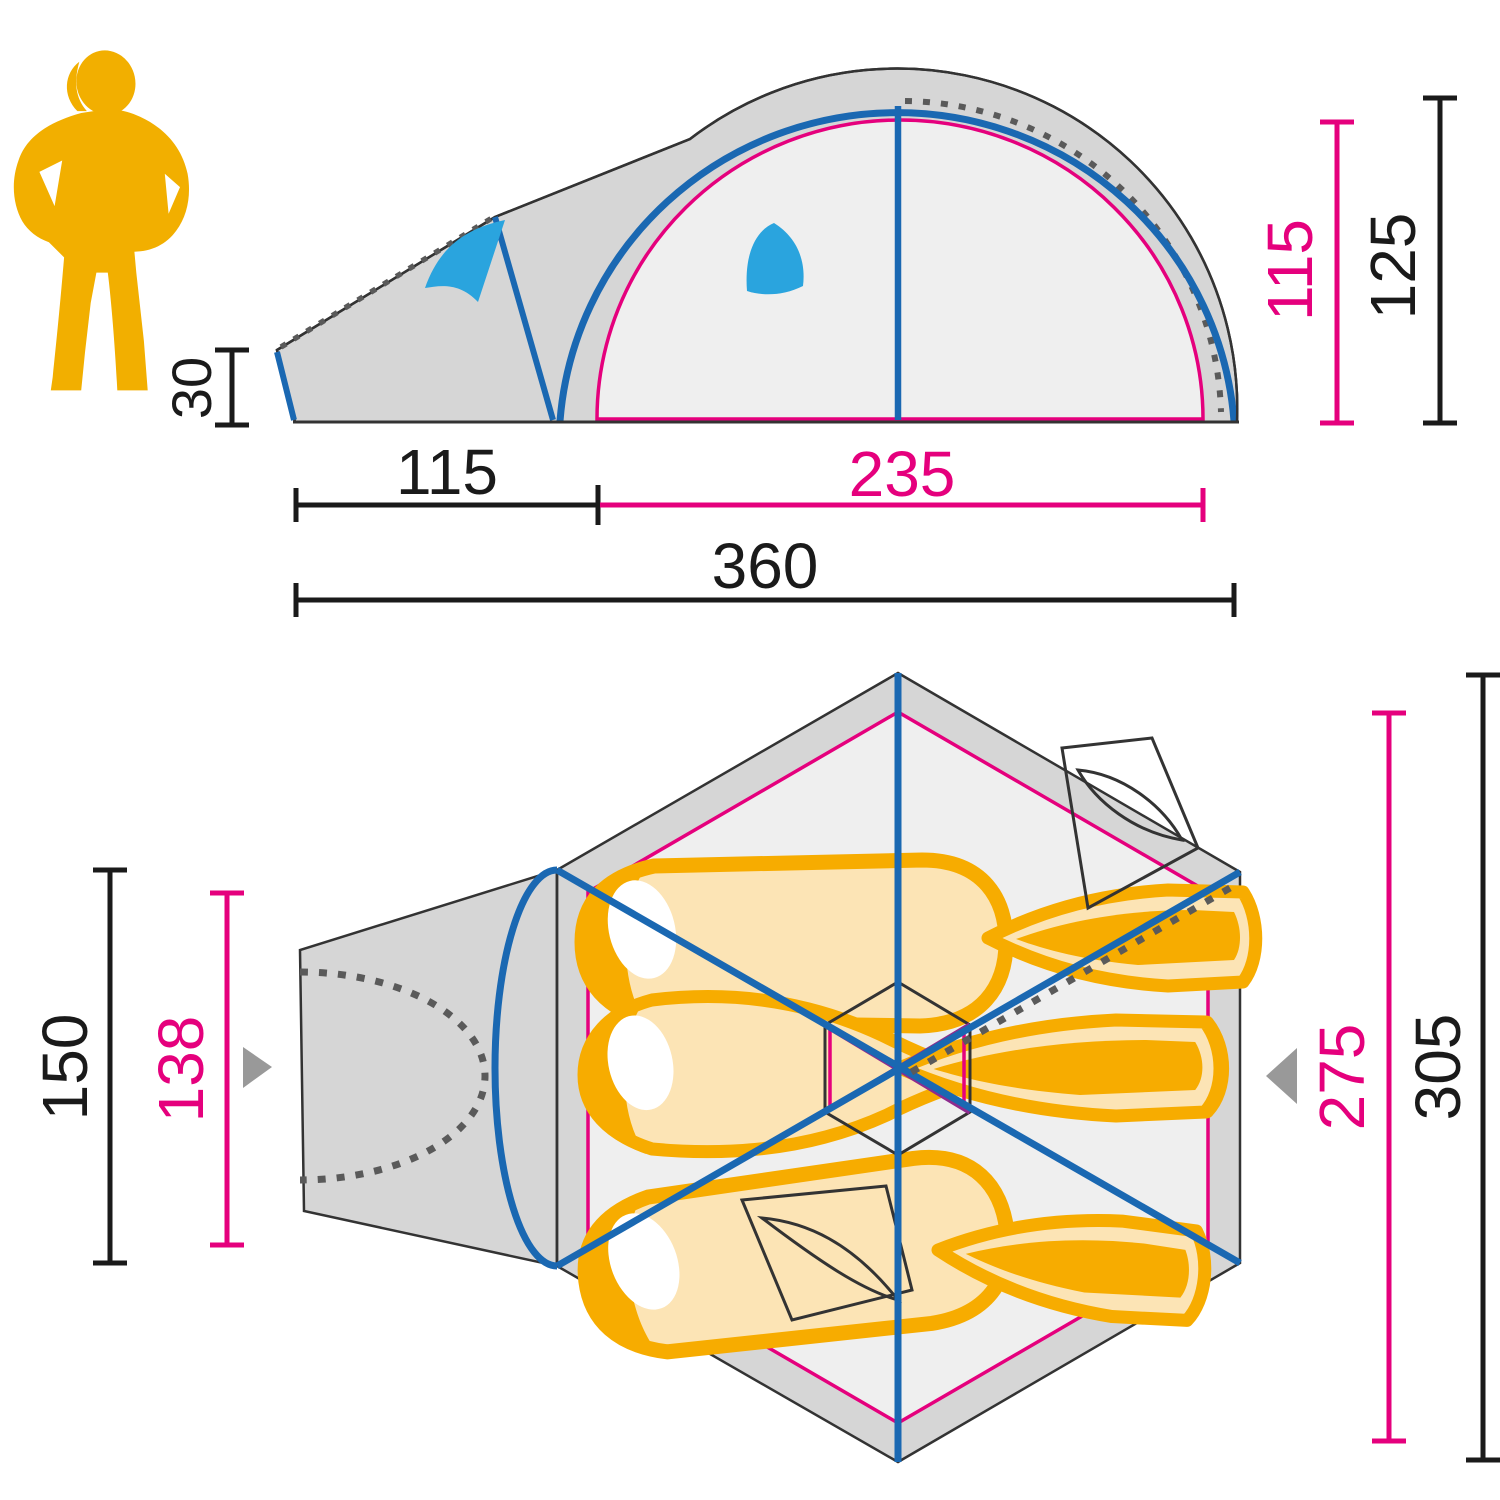  What do you see at coordinates (1393, 266) in the screenshot?
I see `dim-outer-height-label: 125` at bounding box center [1393, 266].